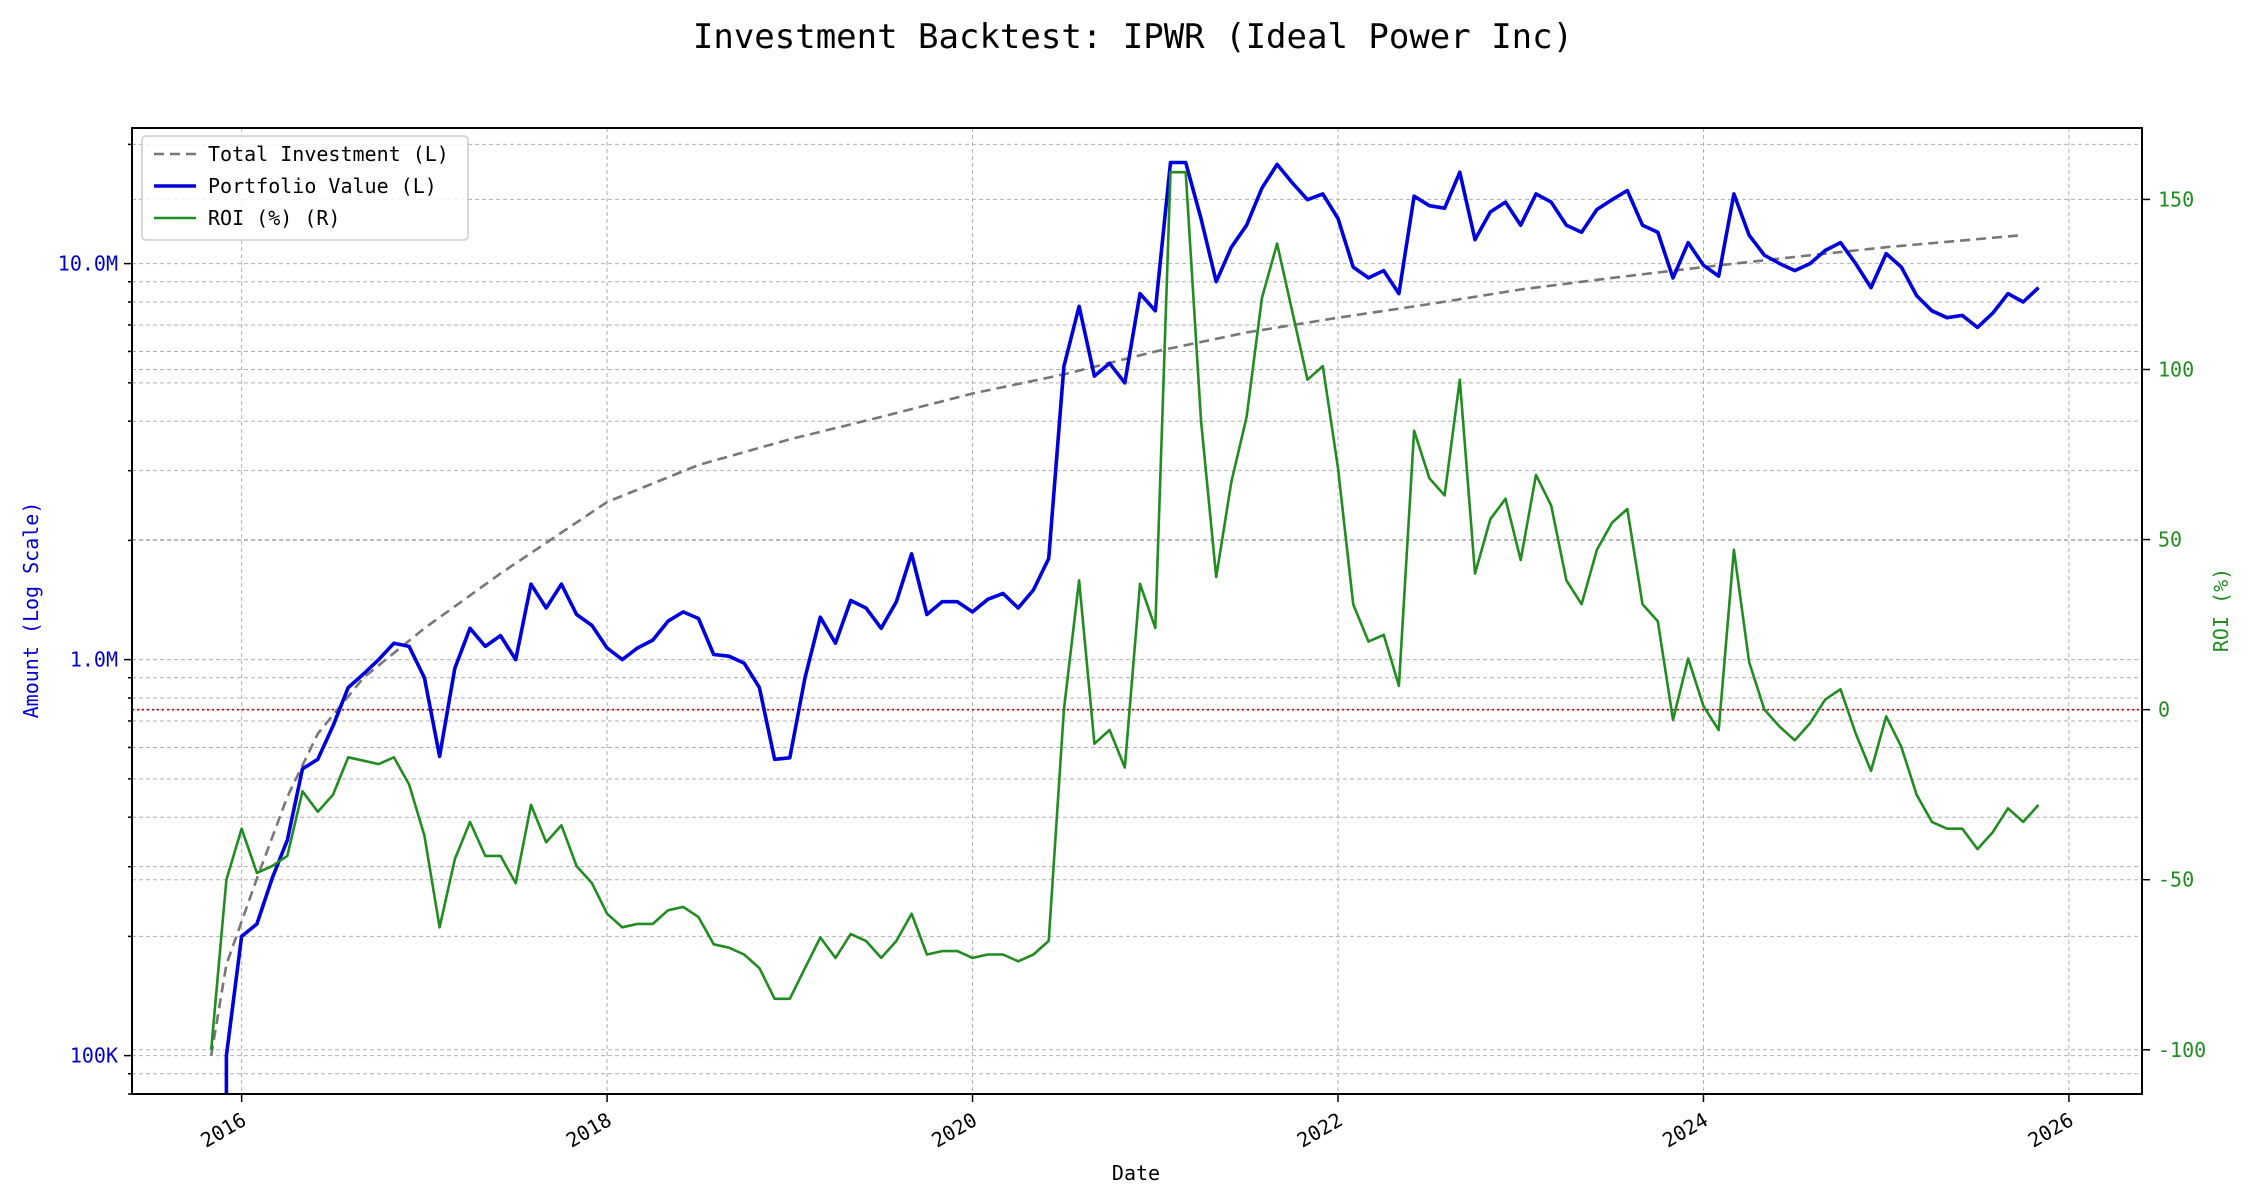  Describe the element at coordinates (322, 186) in the screenshot. I see `legend-label-1: Portfolio Value (L)` at that location.